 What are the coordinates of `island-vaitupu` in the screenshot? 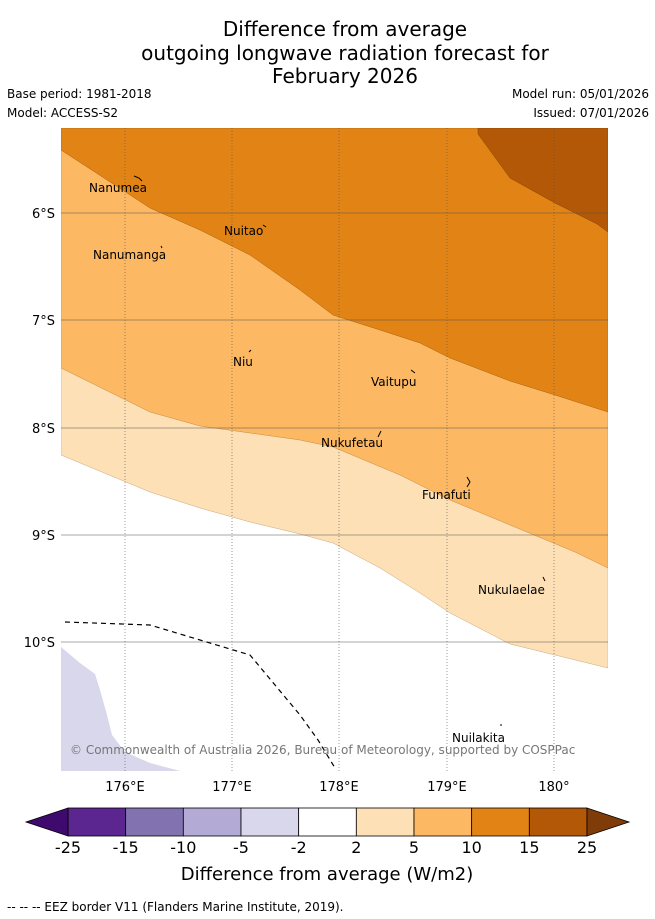 It's located at (413, 371).